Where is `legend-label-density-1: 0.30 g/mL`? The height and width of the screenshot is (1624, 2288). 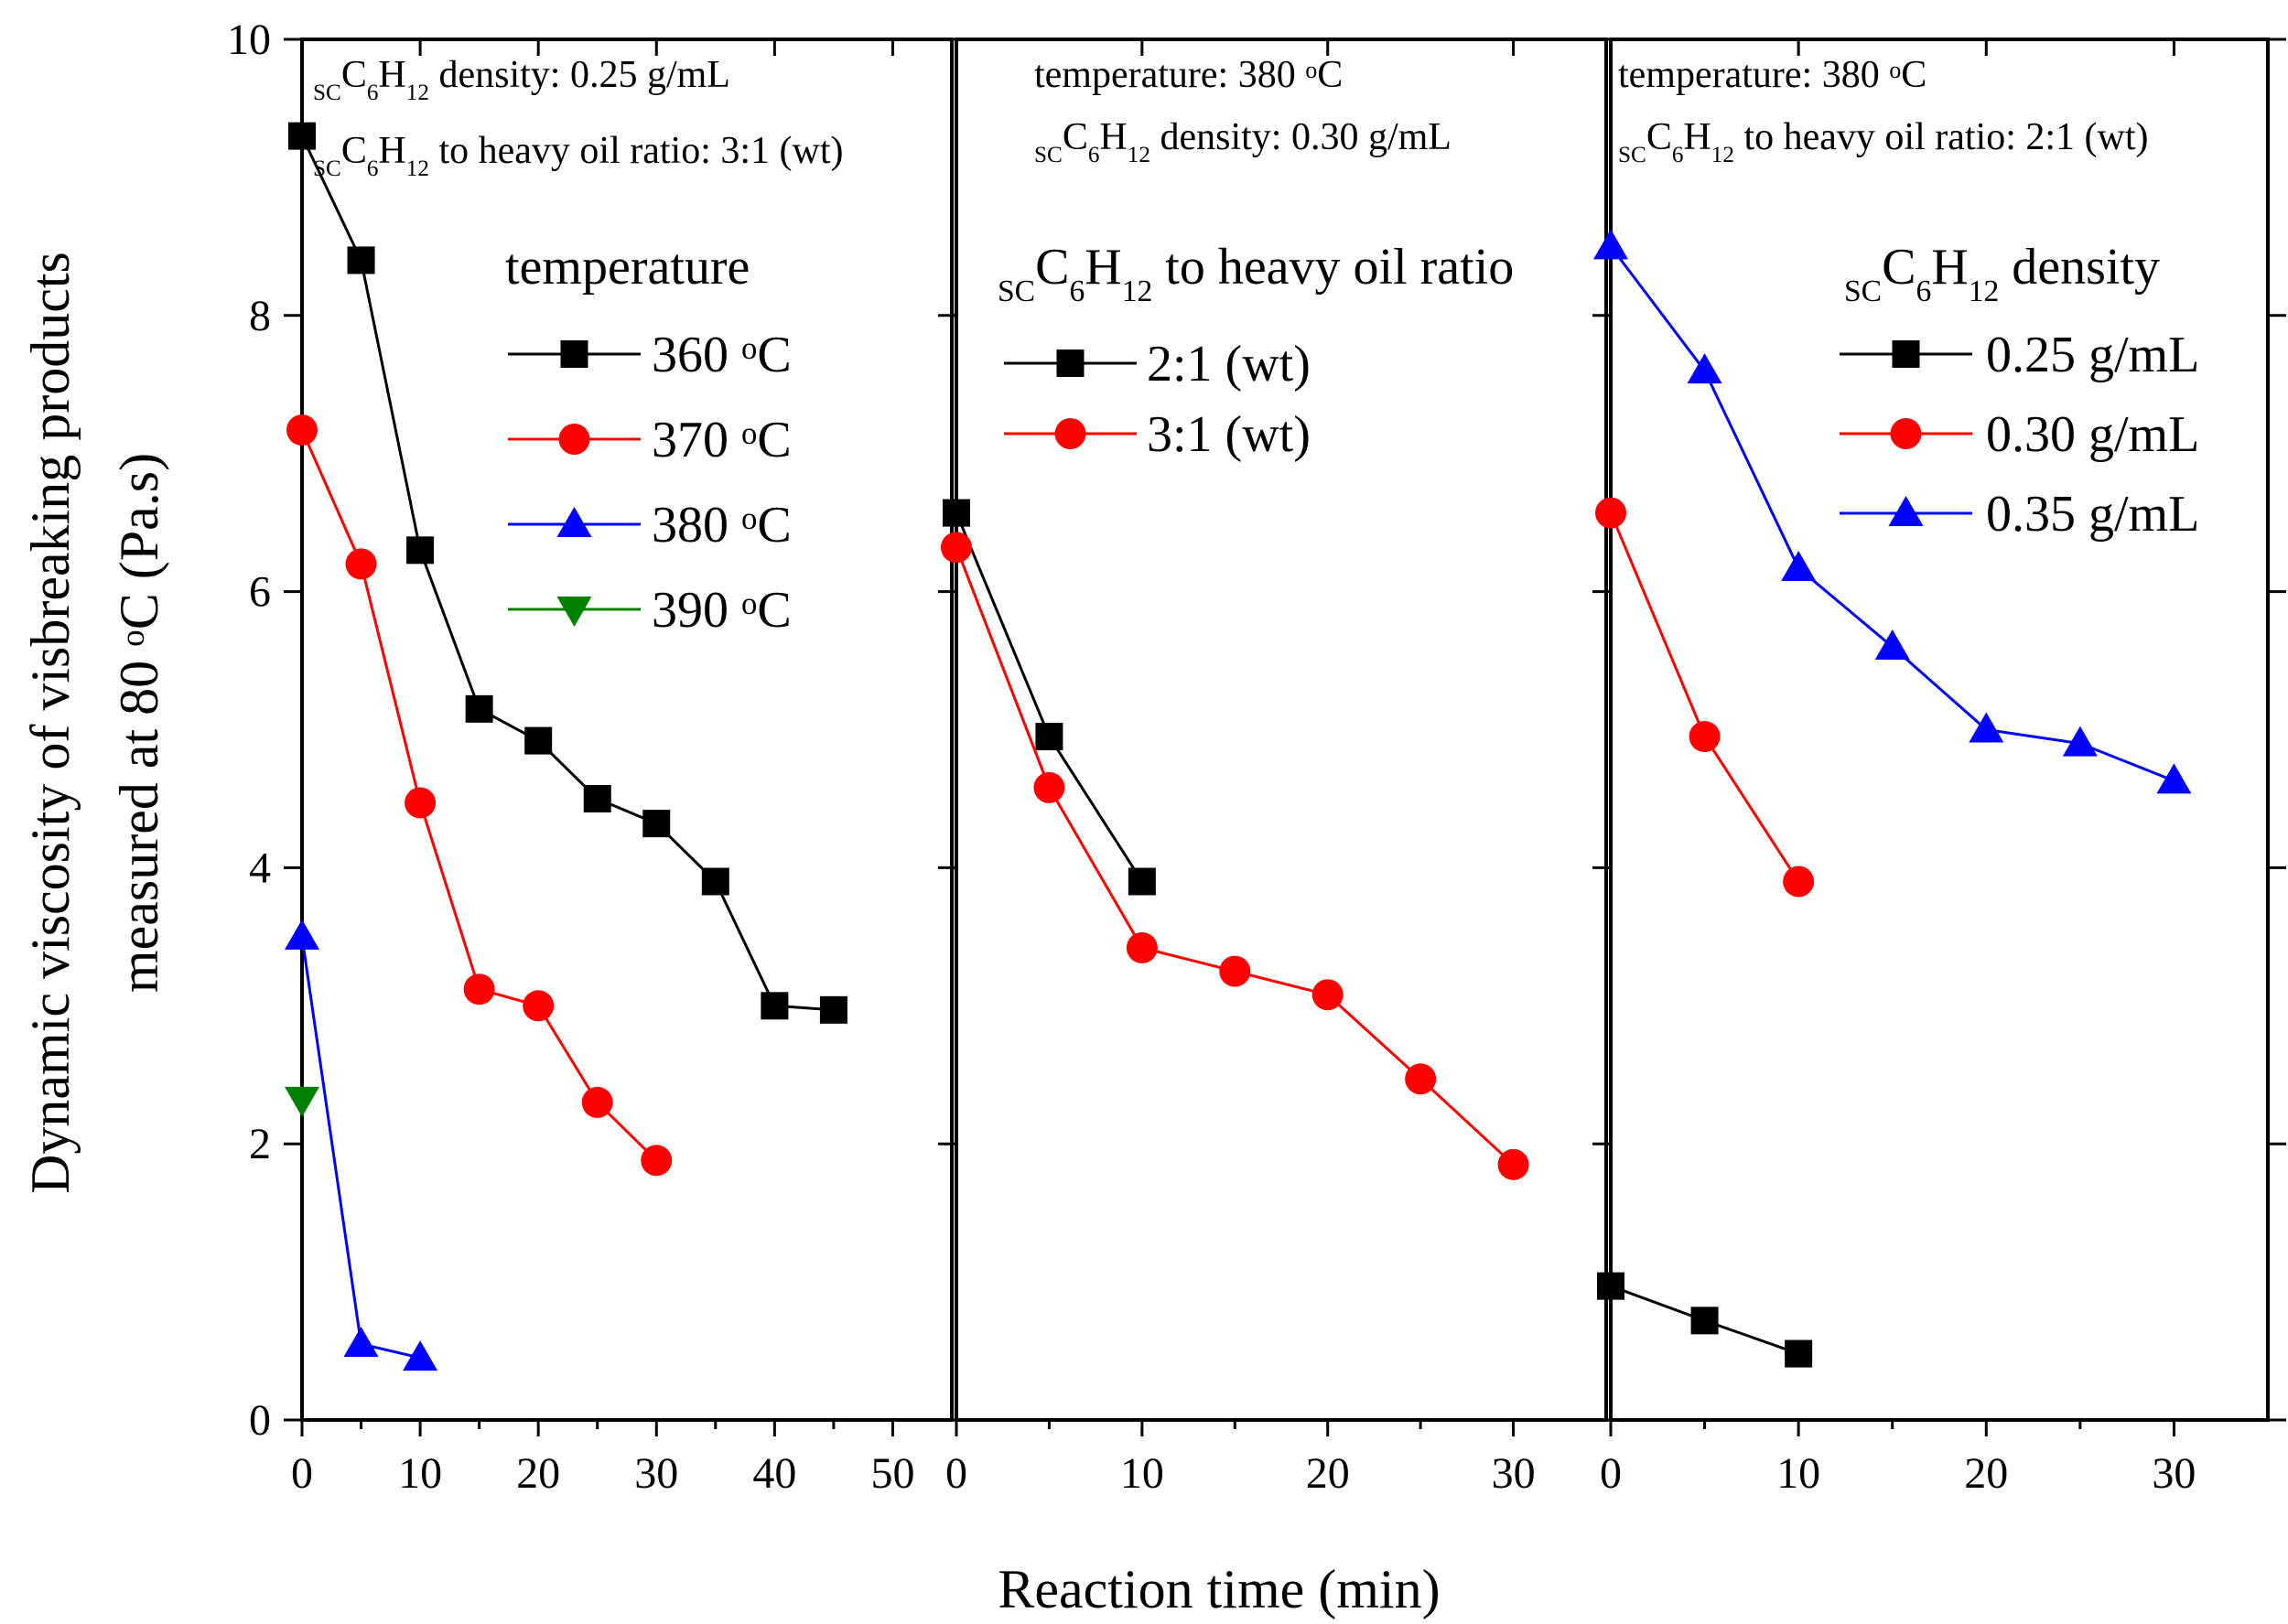 legend-label-density-1: 0.30 g/mL is located at coordinates (2092, 434).